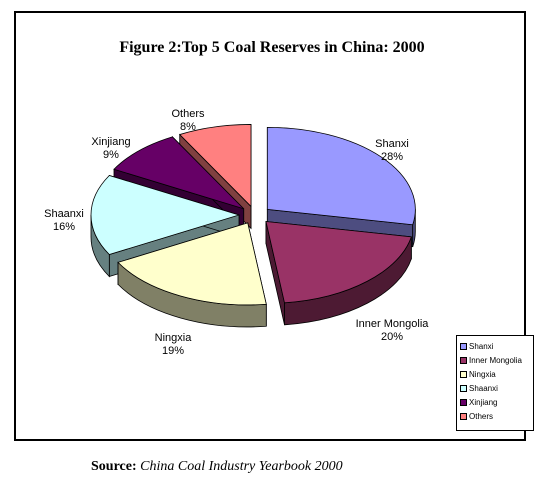  I want to click on slice-value-ningxia: 19%, so click(173, 351).